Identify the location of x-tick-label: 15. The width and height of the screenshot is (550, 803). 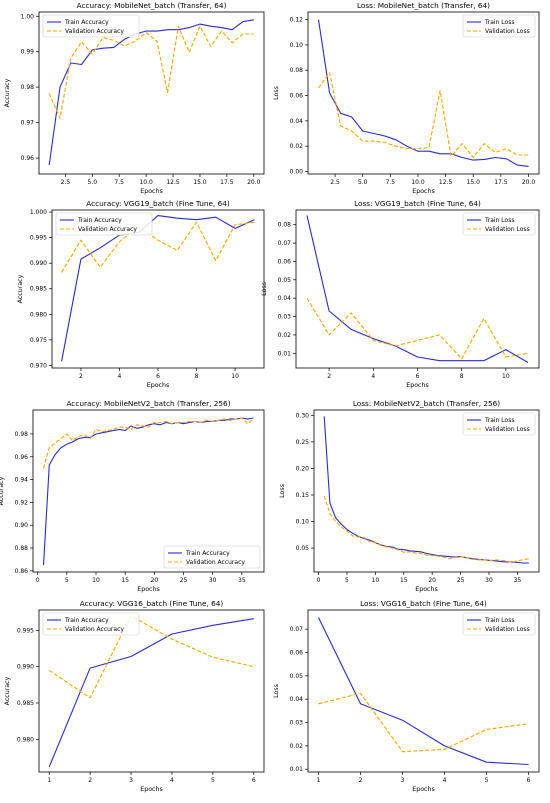
(125, 580).